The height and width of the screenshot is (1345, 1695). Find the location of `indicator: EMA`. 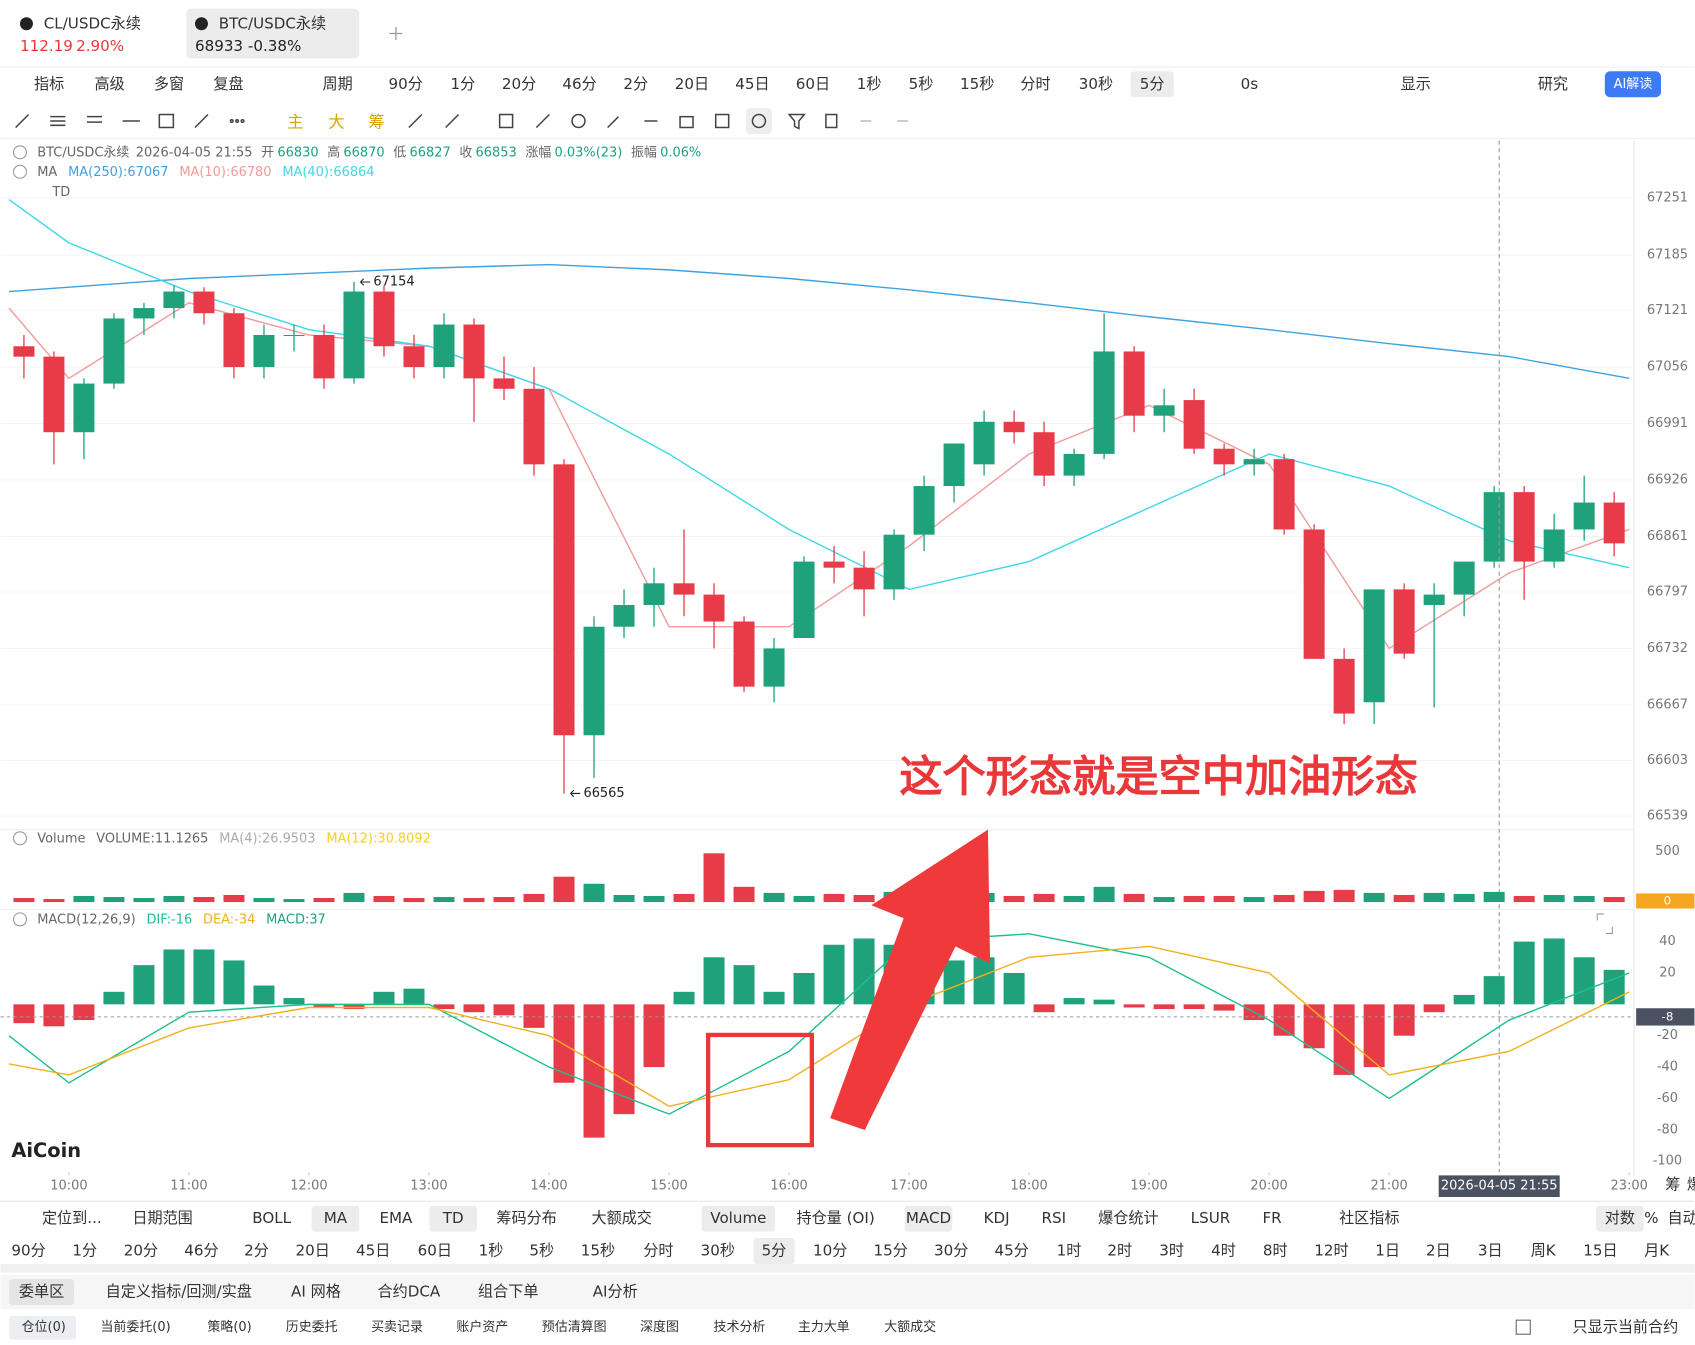

indicator: EMA is located at coordinates (396, 1218).